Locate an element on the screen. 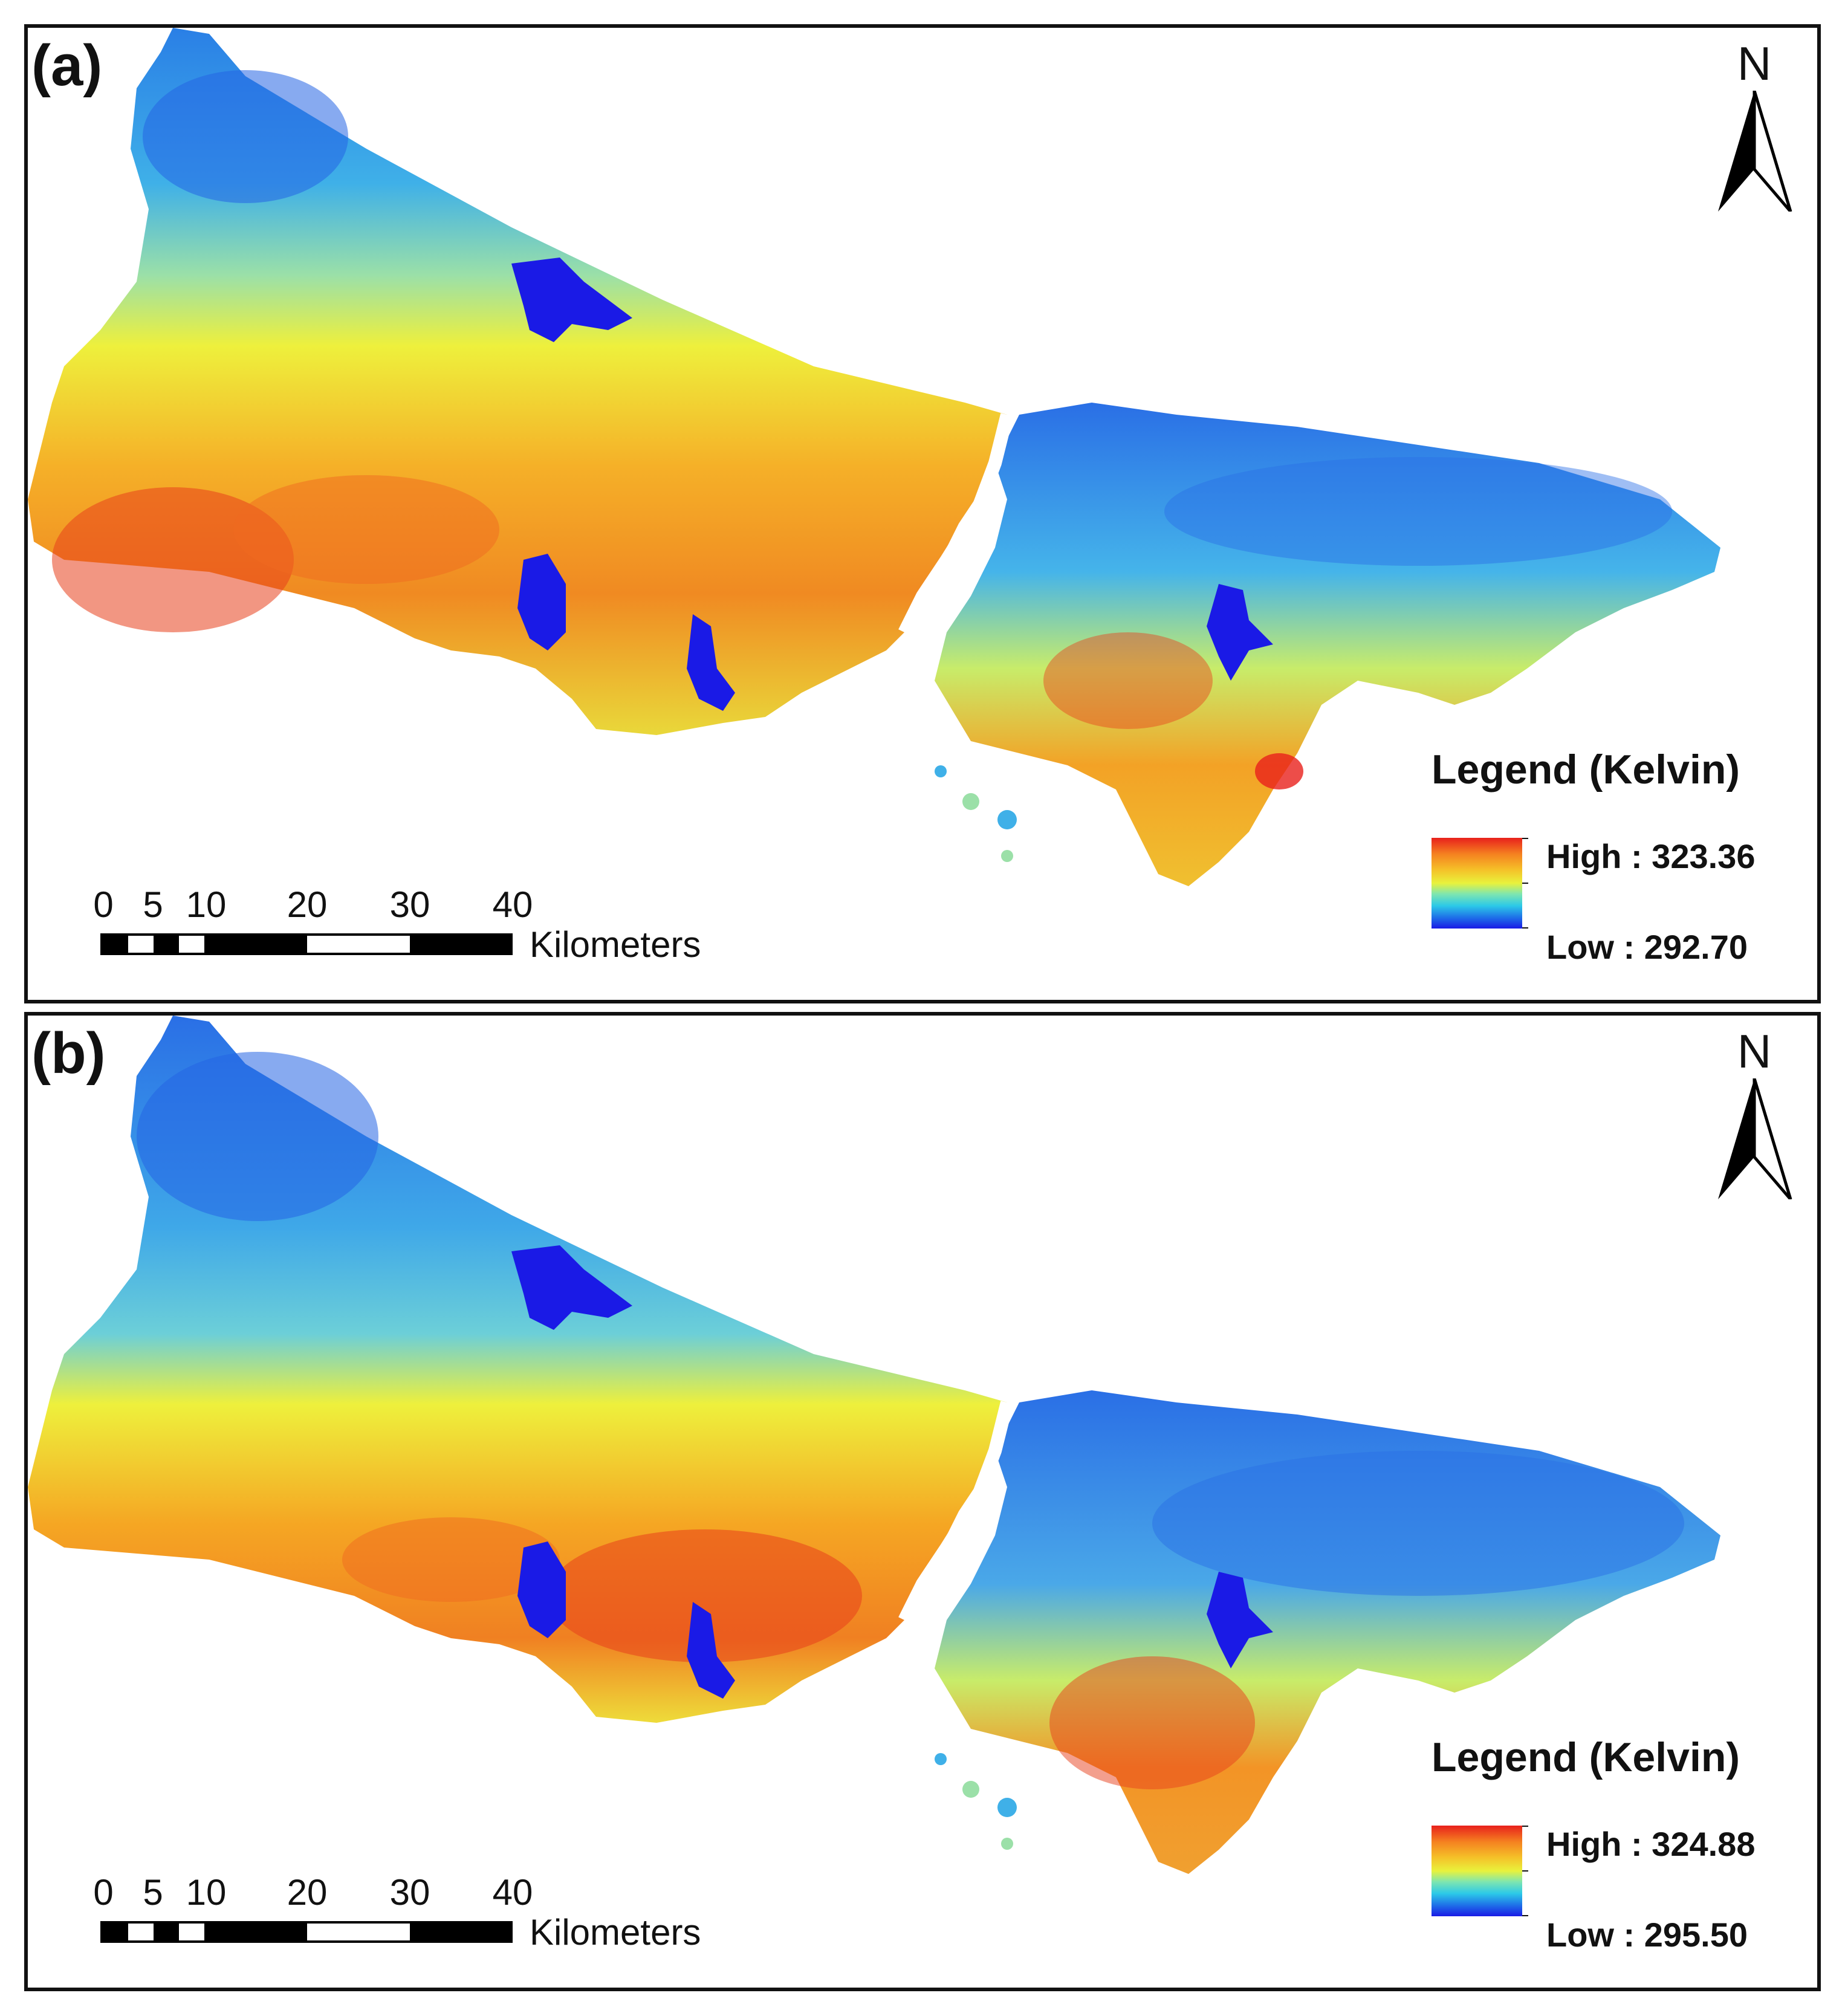 This screenshot has height=2016, width=1845. panel-label: (b) is located at coordinates (68, 1053).